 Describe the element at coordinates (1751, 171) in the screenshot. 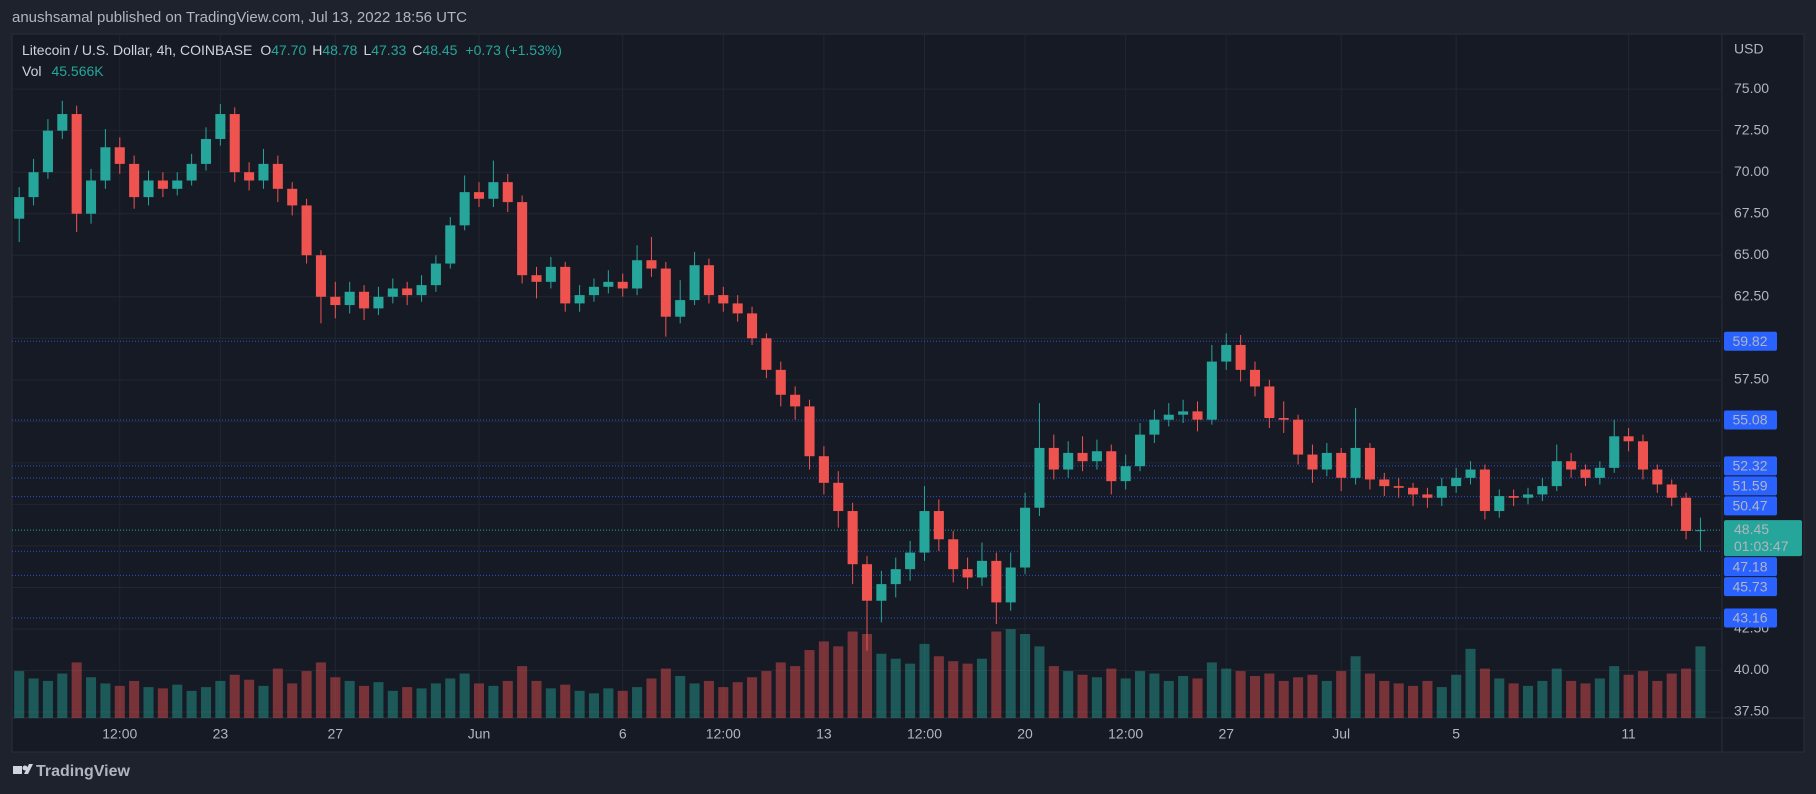

I see `y-tick-label: 70.00` at that location.